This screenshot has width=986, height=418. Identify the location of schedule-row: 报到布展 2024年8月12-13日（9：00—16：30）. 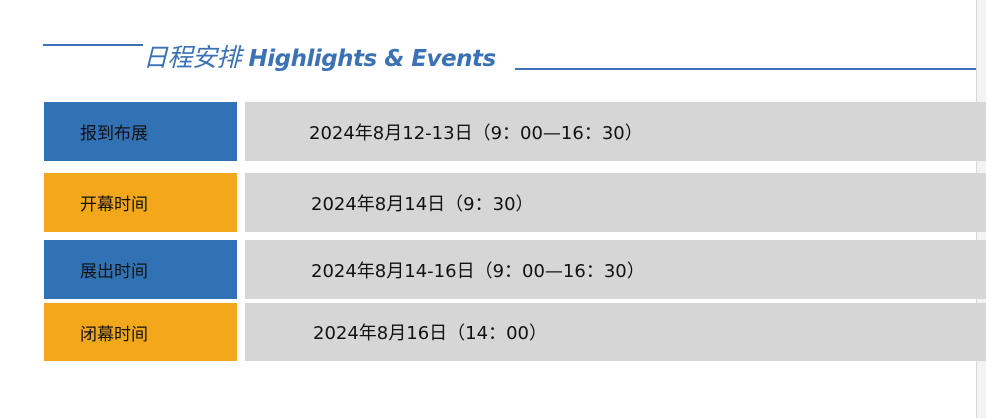
(515, 131).